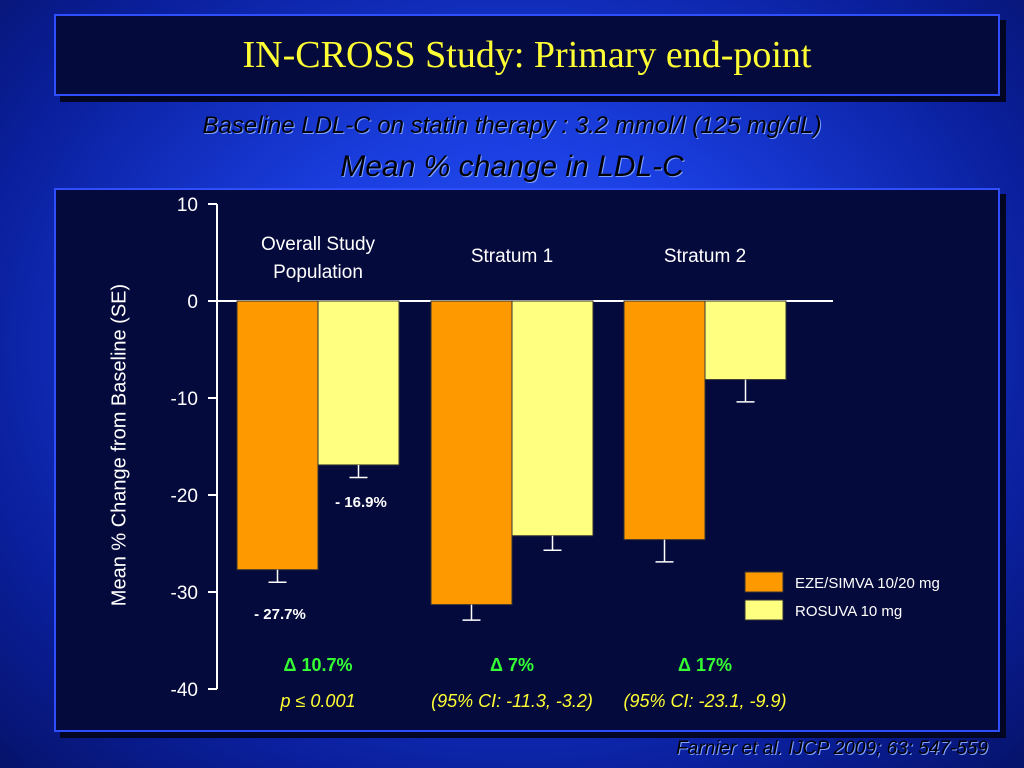  Describe the element at coordinates (318, 244) in the screenshot. I see `category-label: Overall Study` at that location.